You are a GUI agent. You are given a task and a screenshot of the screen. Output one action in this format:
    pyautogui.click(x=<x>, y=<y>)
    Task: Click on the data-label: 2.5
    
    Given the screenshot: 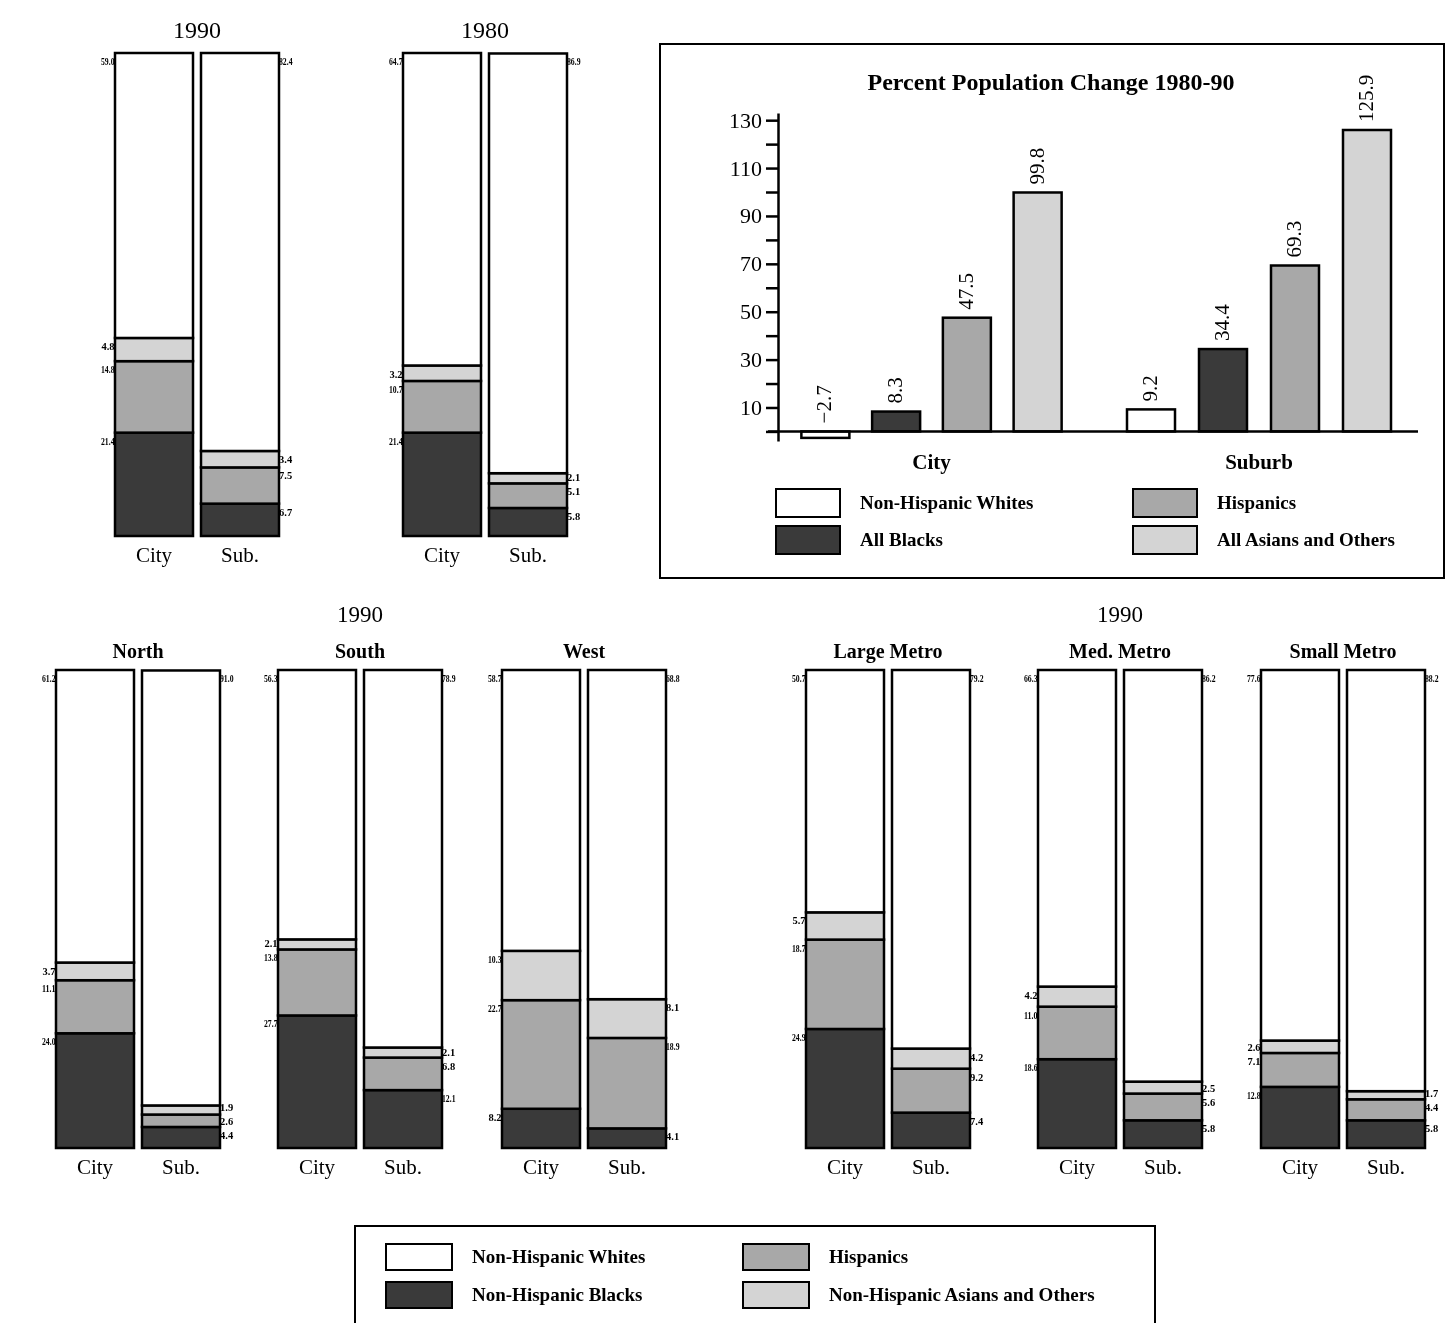 What is the action you would take?
    pyautogui.click(x=1209, y=1088)
    